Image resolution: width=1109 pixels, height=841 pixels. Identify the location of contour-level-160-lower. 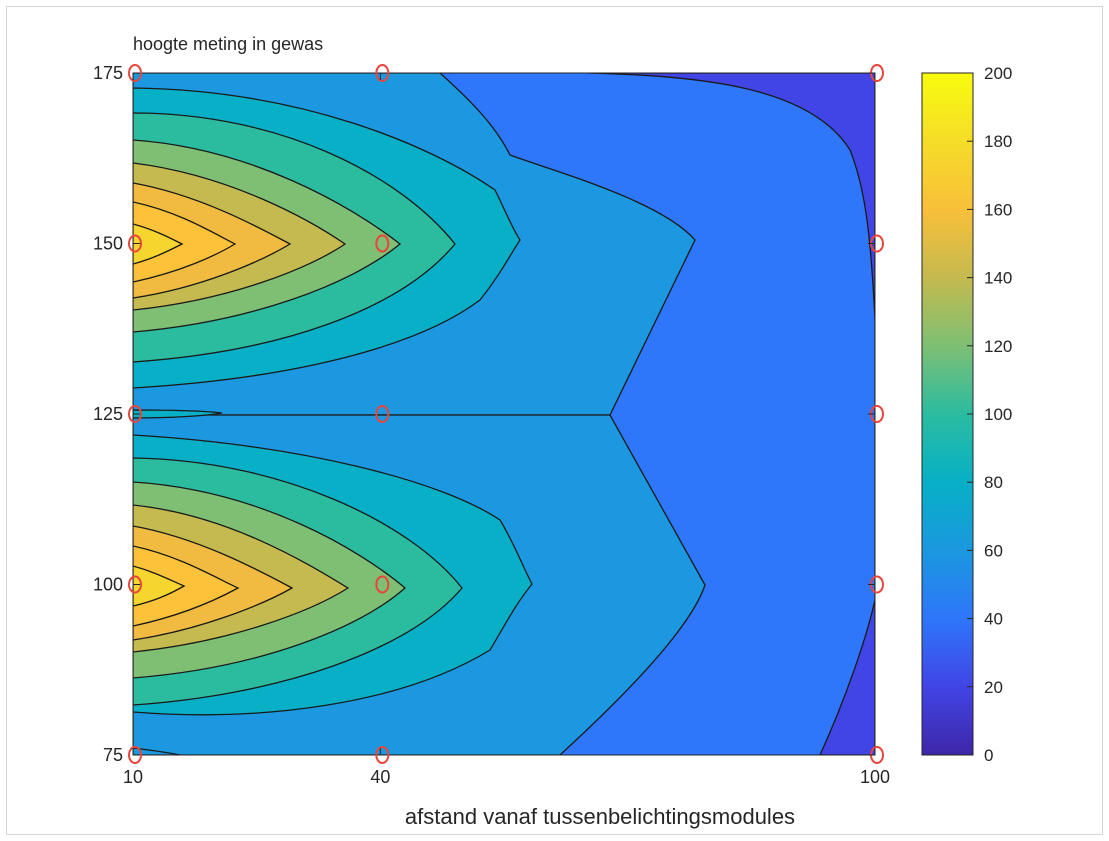
(186, 586).